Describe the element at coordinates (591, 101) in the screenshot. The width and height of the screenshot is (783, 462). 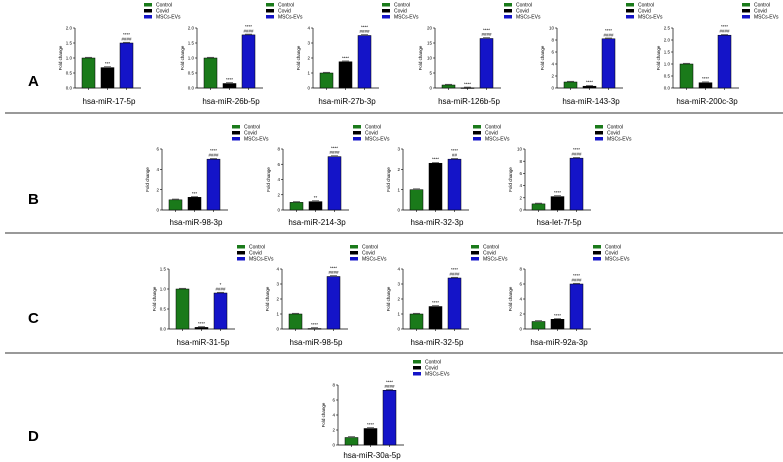
I see `panel-title: hsa-miR-143-3p` at that location.